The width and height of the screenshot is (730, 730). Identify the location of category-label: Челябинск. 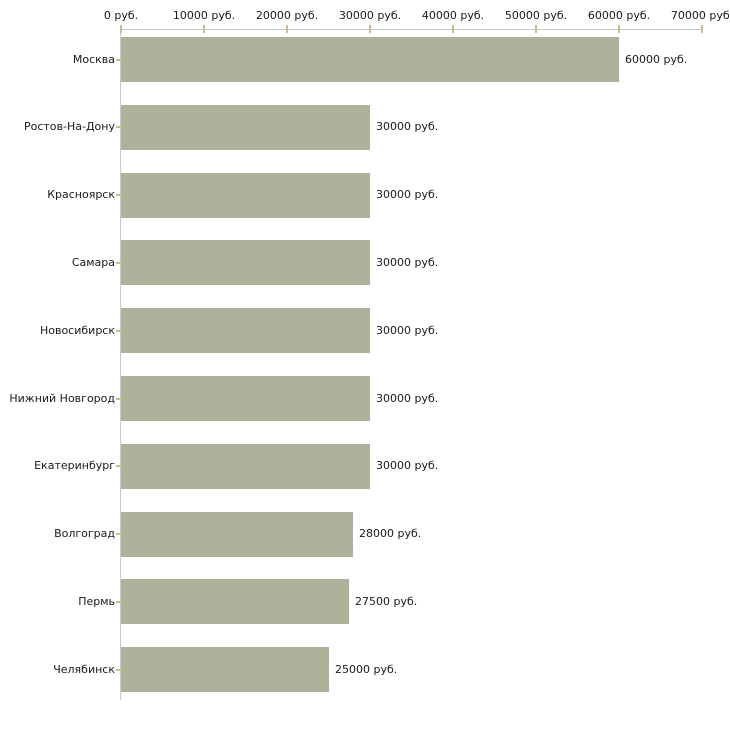
(84, 669).